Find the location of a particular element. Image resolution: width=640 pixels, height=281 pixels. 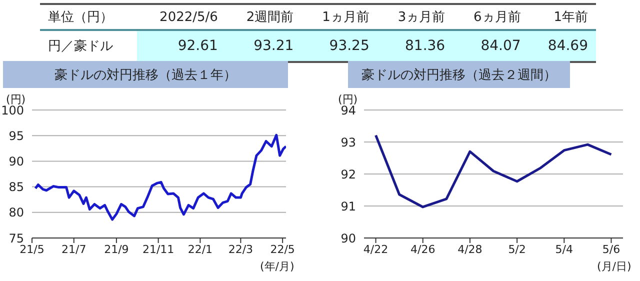

category-label: 2週間前 is located at coordinates (270, 18).